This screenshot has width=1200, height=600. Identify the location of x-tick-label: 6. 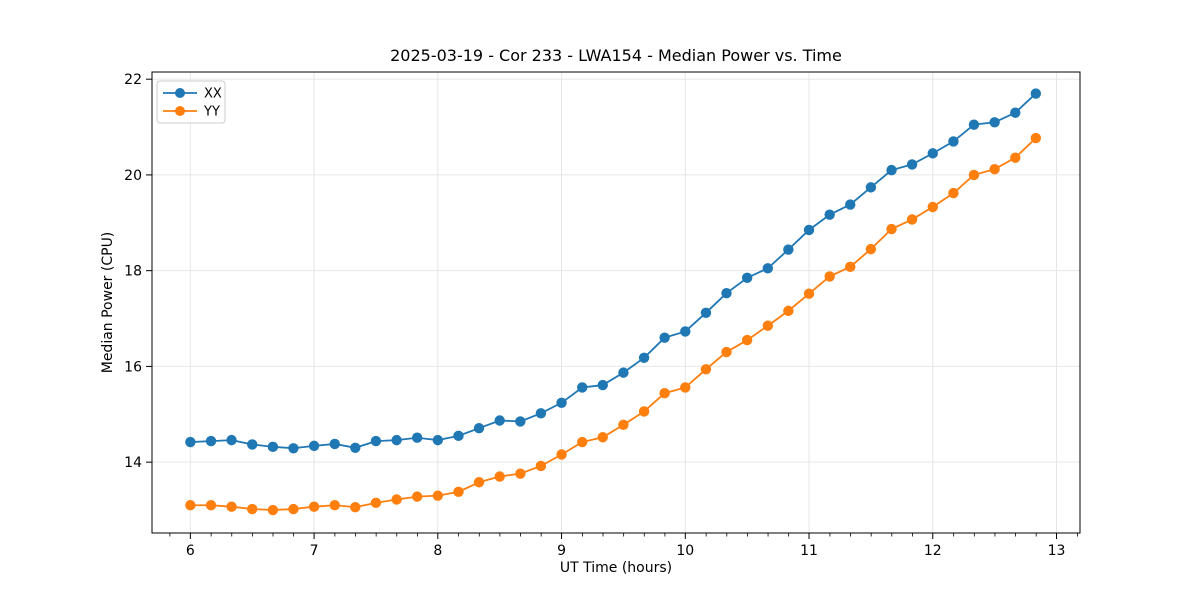
(190, 551).